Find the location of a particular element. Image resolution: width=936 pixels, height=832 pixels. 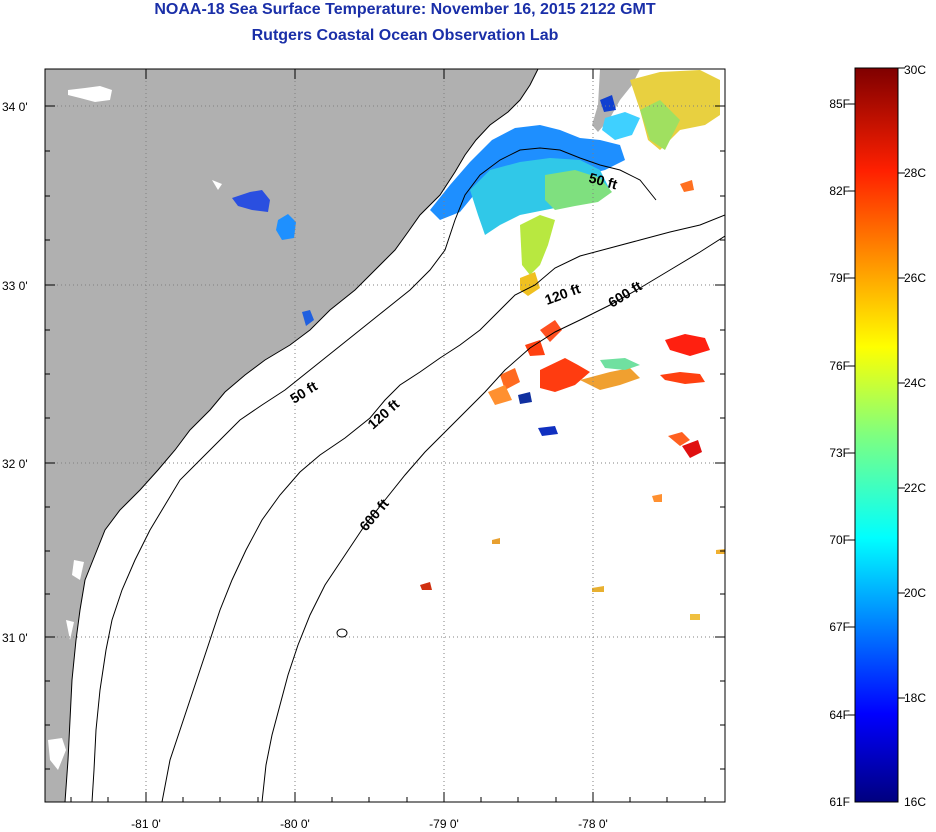

colorbar is located at coordinates (876, 435).